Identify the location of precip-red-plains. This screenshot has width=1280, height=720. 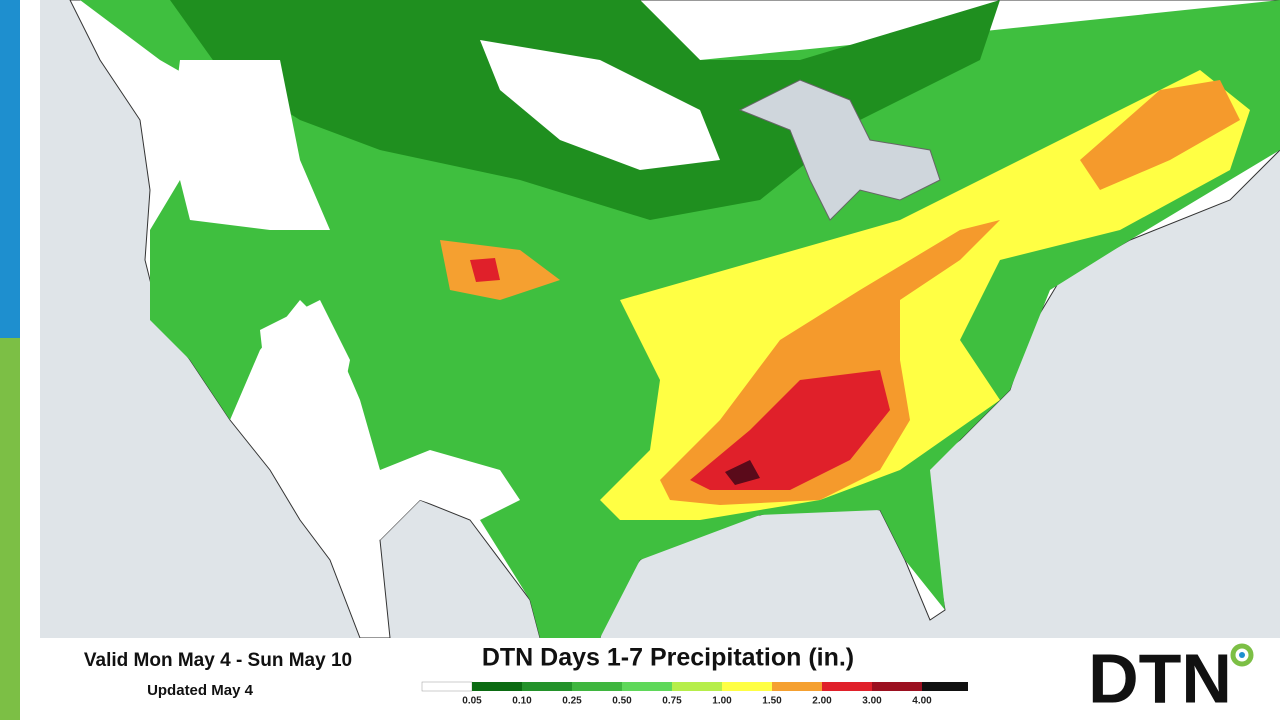
(485, 270).